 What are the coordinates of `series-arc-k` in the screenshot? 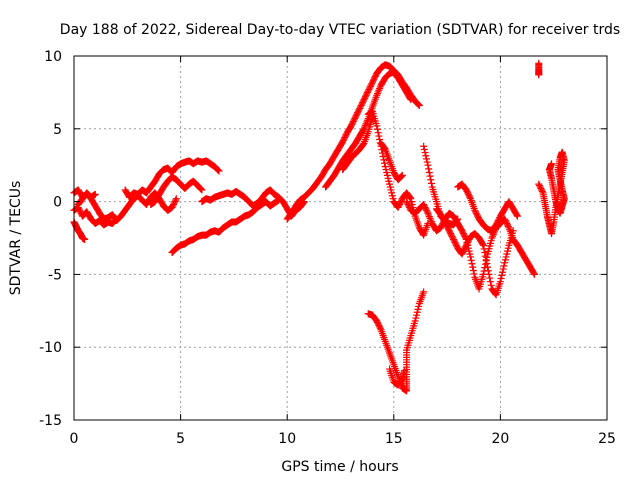 It's located at (357, 143).